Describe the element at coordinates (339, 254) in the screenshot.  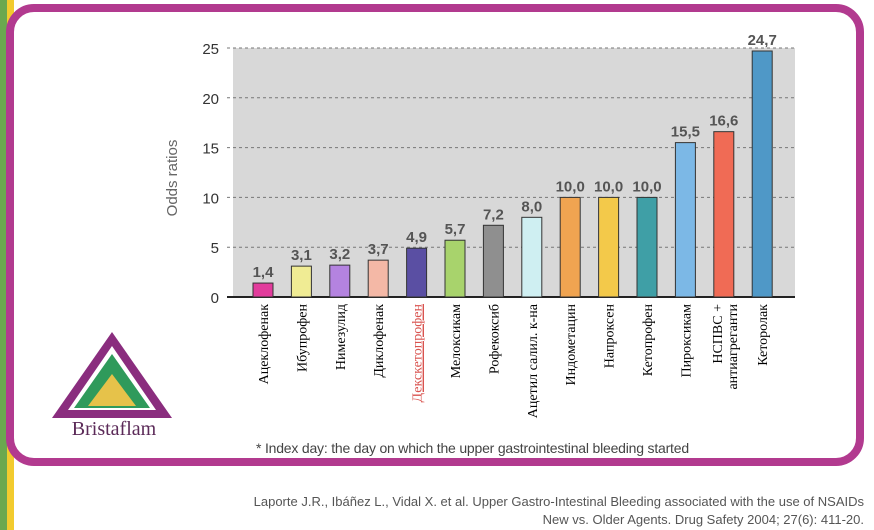
I see `data-label: 3,2` at that location.